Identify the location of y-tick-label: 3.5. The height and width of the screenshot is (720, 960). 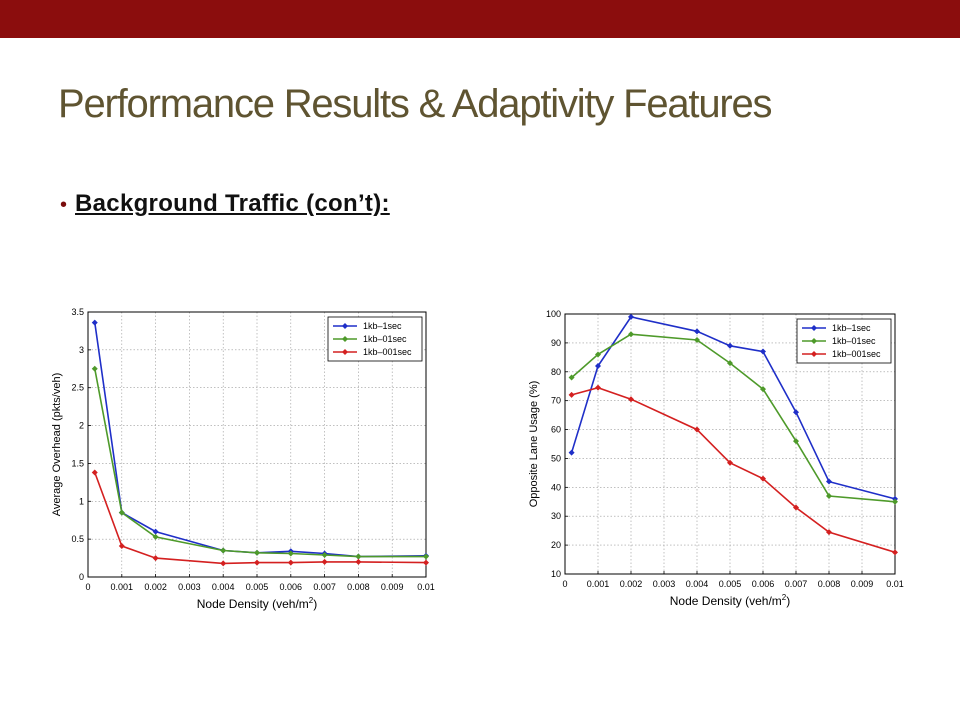
(77, 312).